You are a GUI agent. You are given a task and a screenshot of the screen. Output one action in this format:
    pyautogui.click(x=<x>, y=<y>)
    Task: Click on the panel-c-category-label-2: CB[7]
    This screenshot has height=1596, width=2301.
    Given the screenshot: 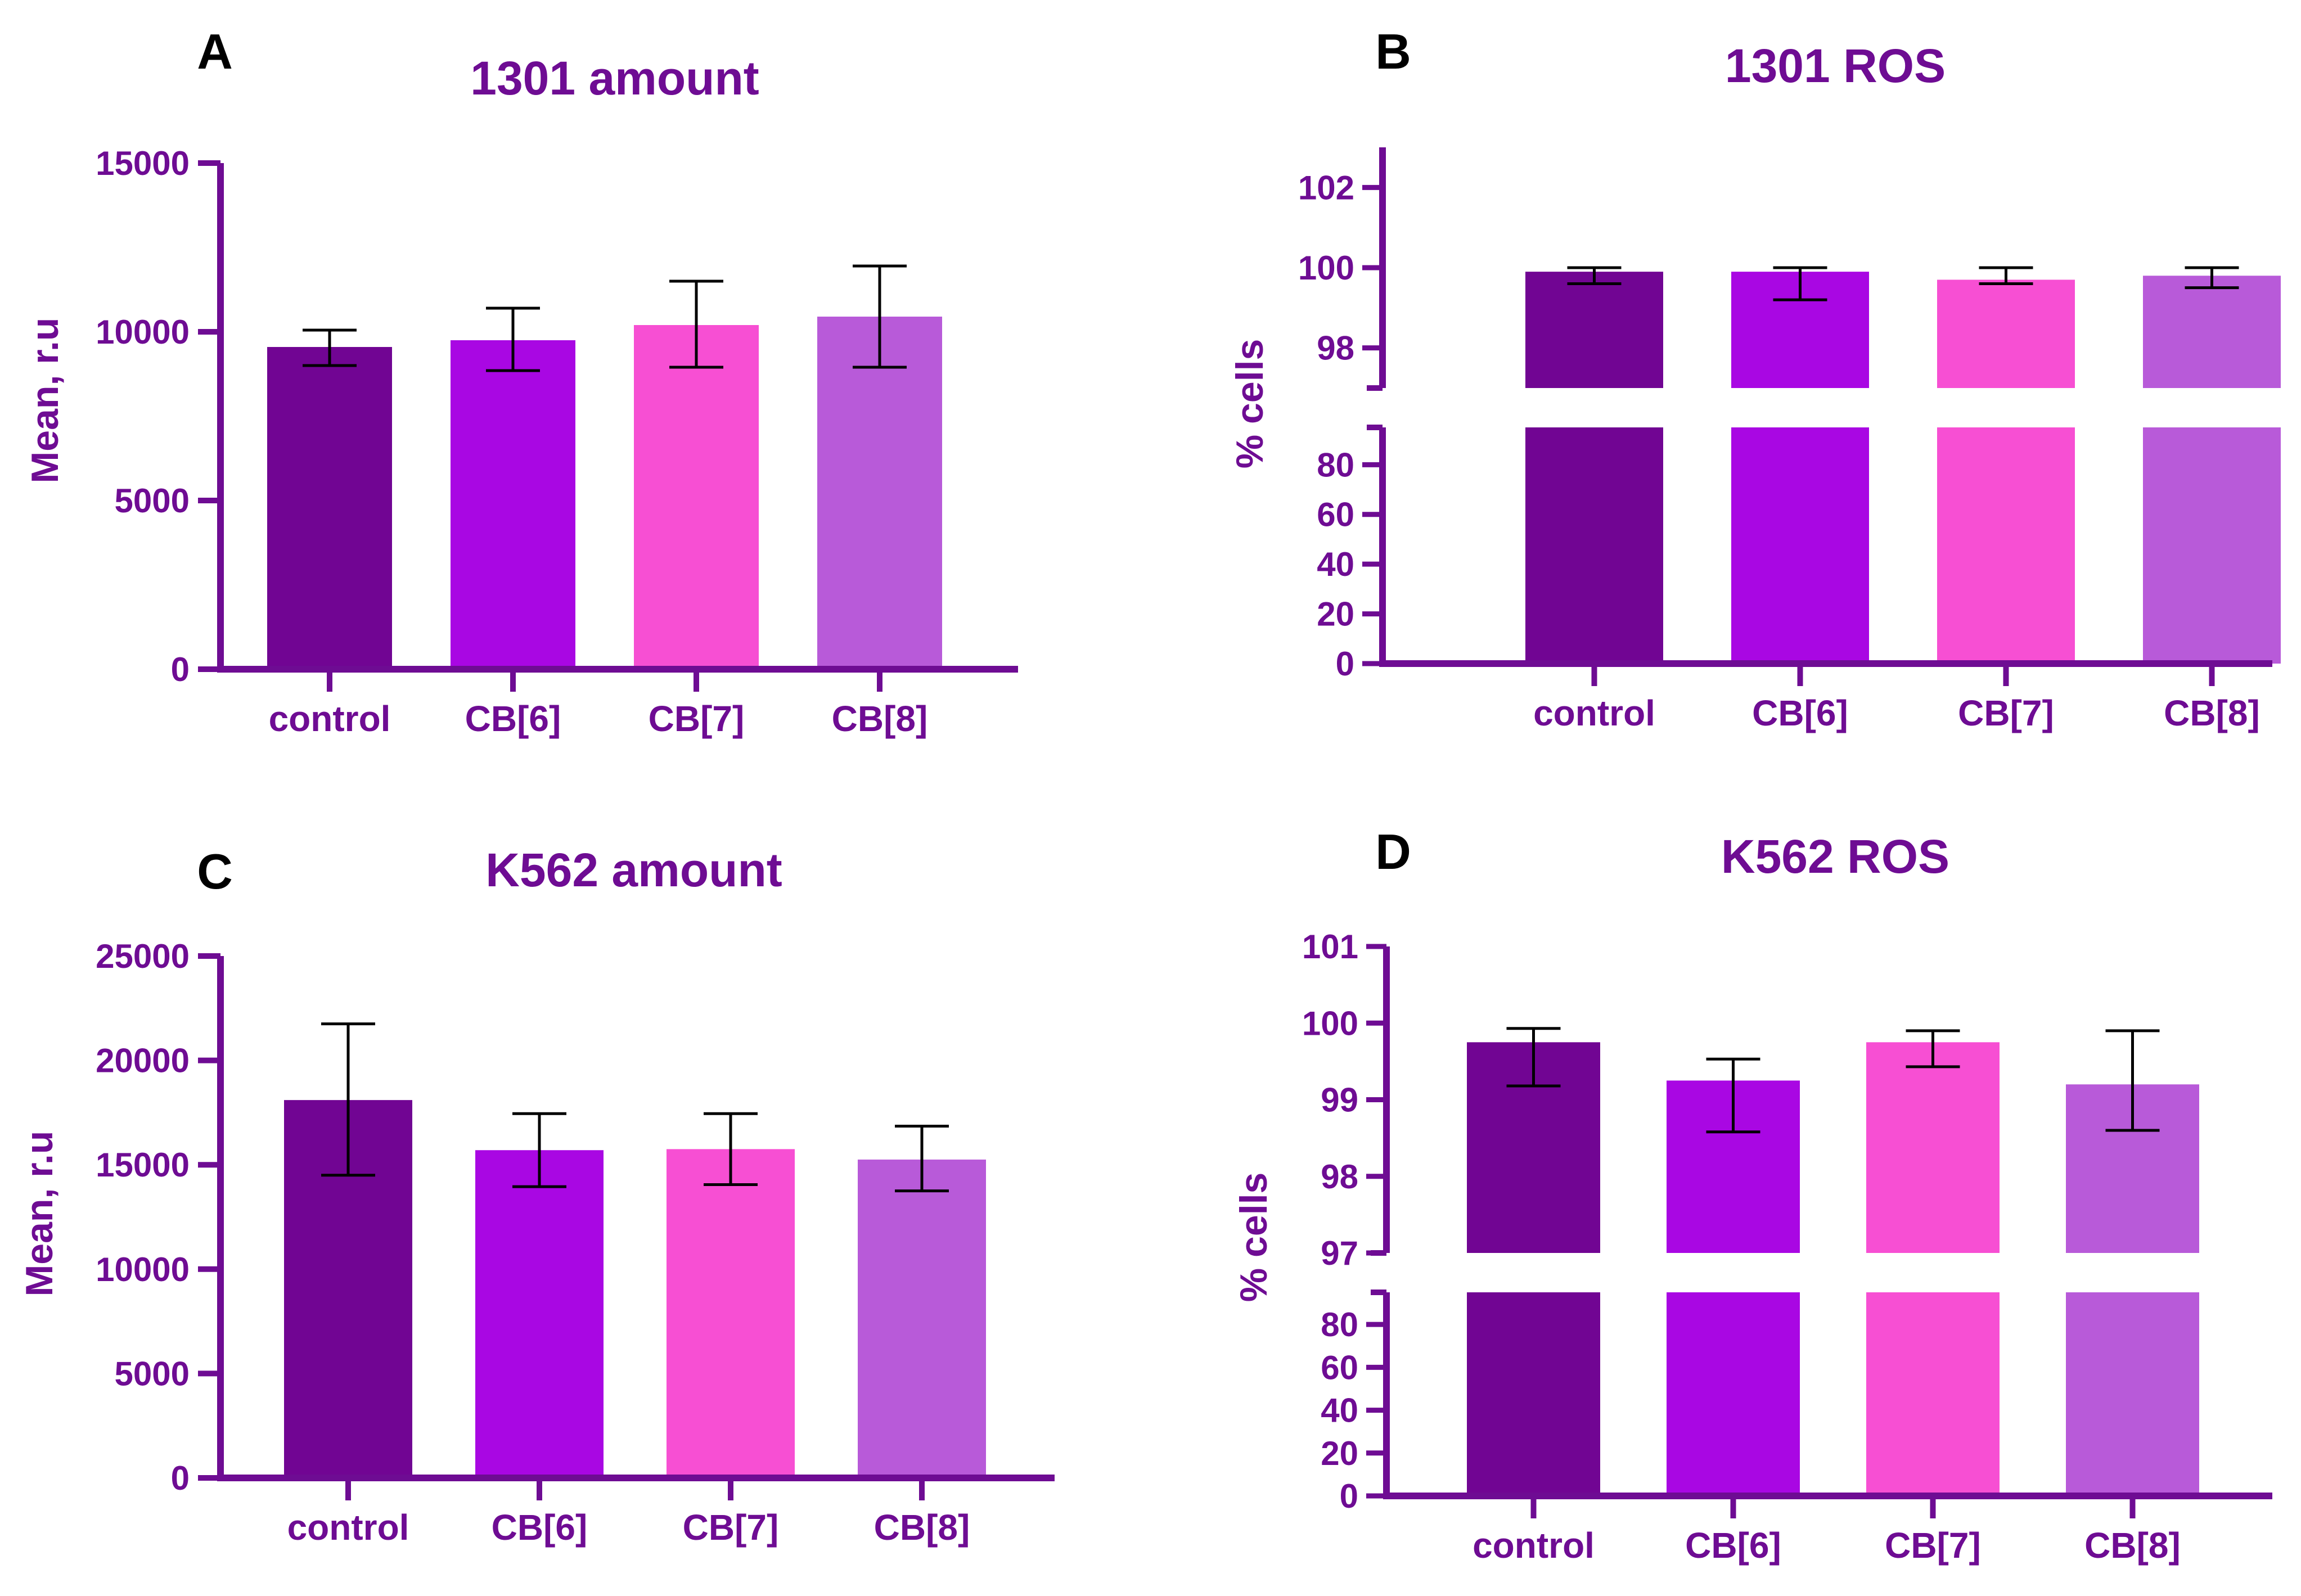 What is the action you would take?
    pyautogui.click(x=731, y=1527)
    